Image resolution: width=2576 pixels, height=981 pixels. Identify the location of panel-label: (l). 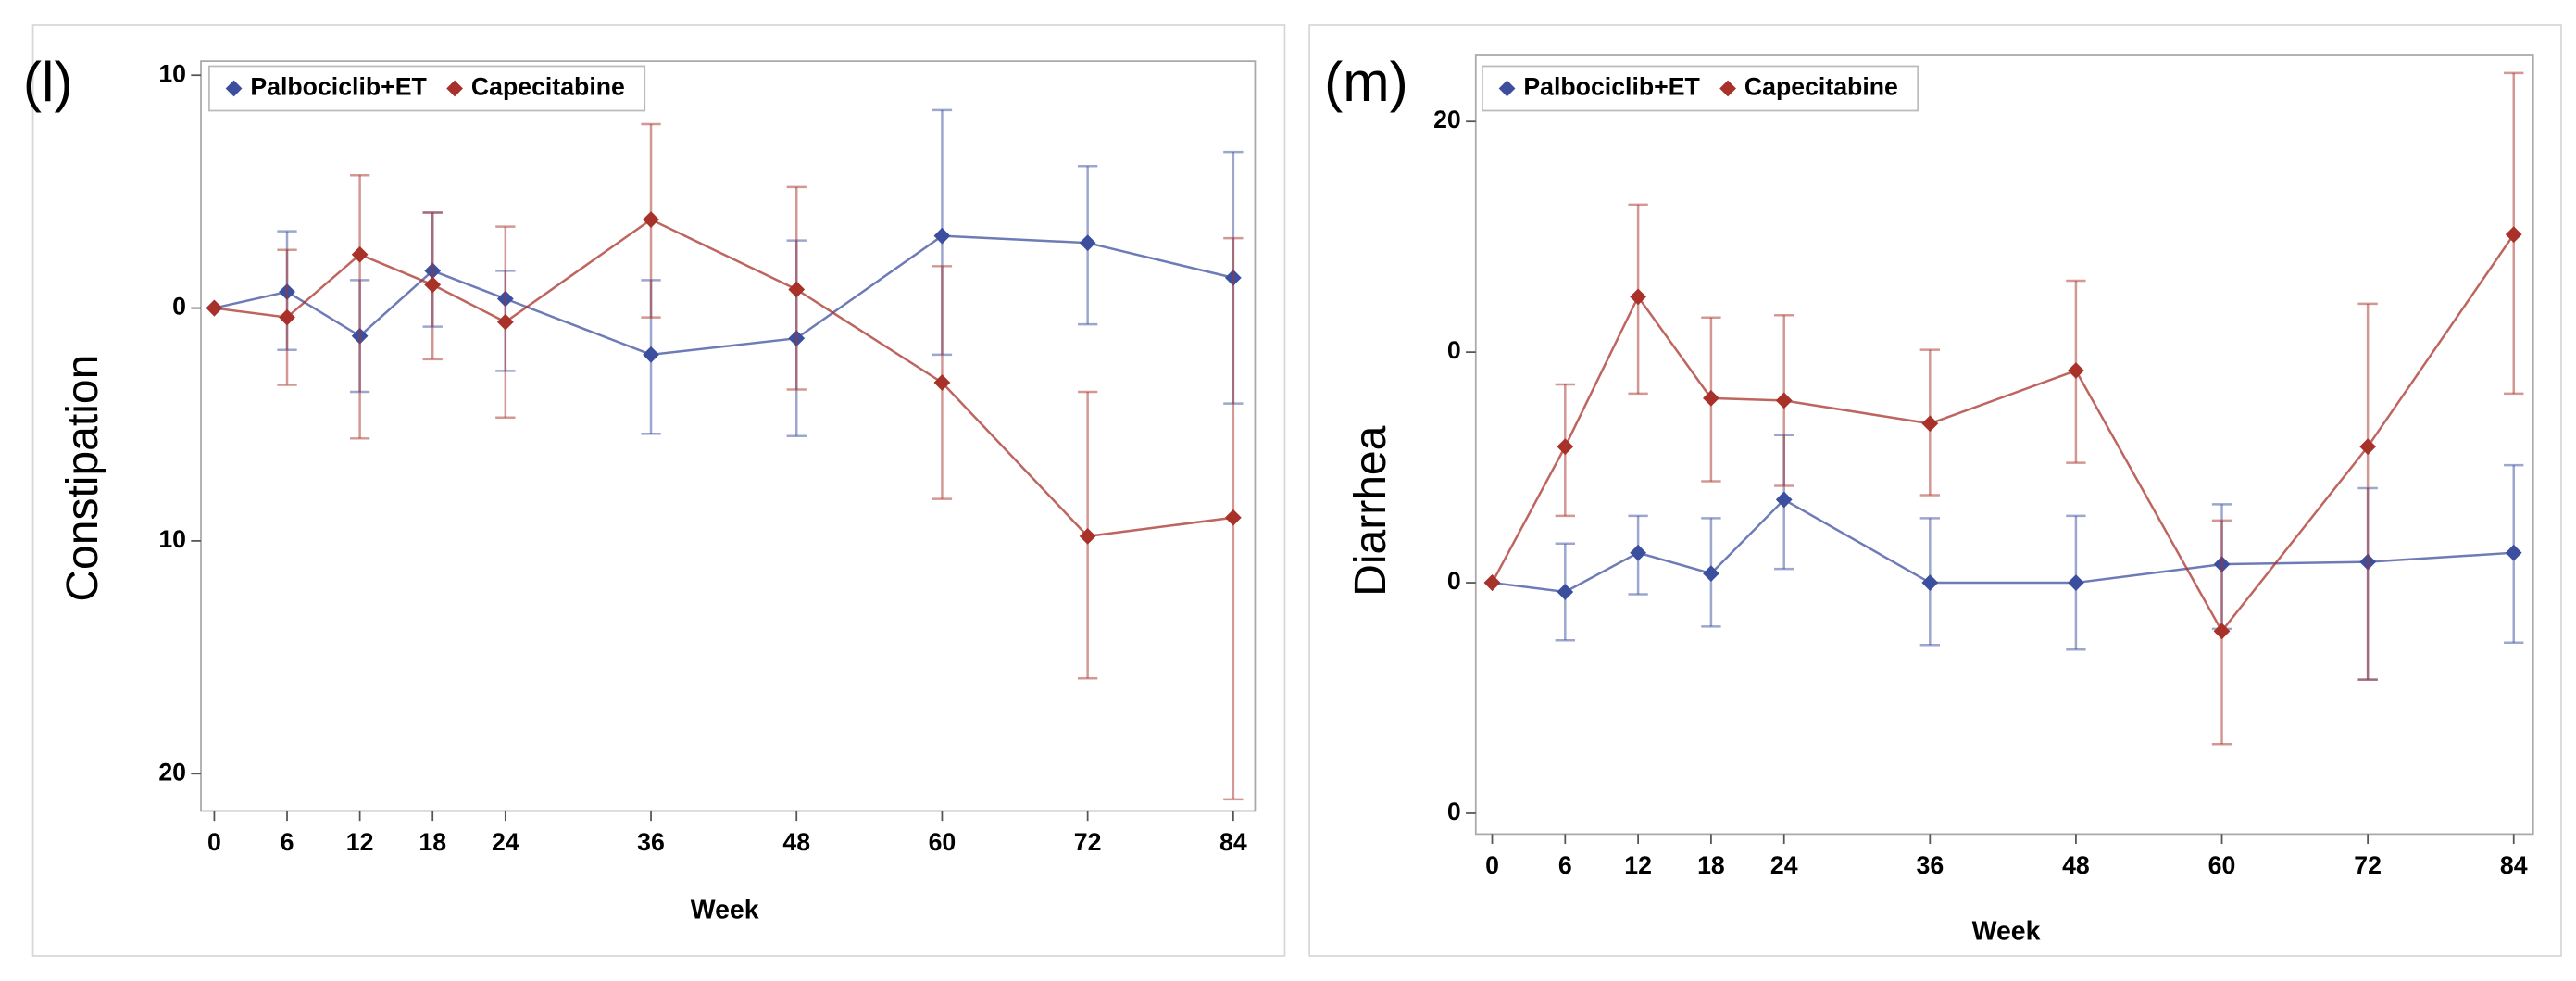
(48, 82).